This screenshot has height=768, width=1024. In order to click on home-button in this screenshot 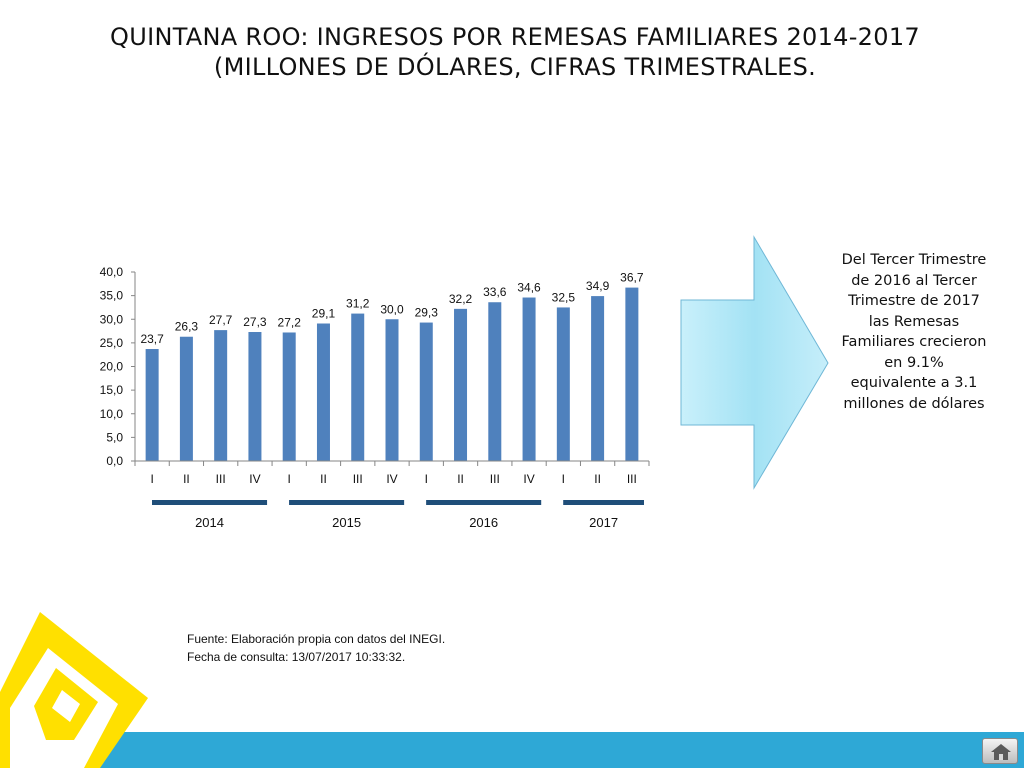, I will do `click(1000, 751)`.